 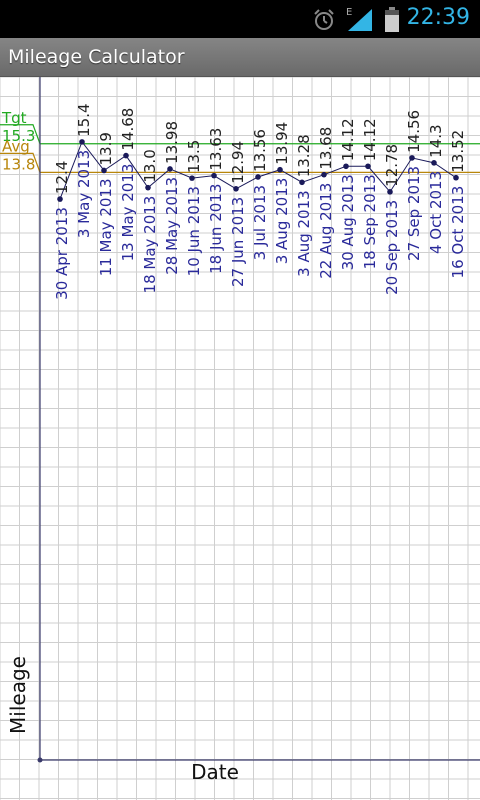 What do you see at coordinates (436, 140) in the screenshot?
I see `data-label: 14.3` at bounding box center [436, 140].